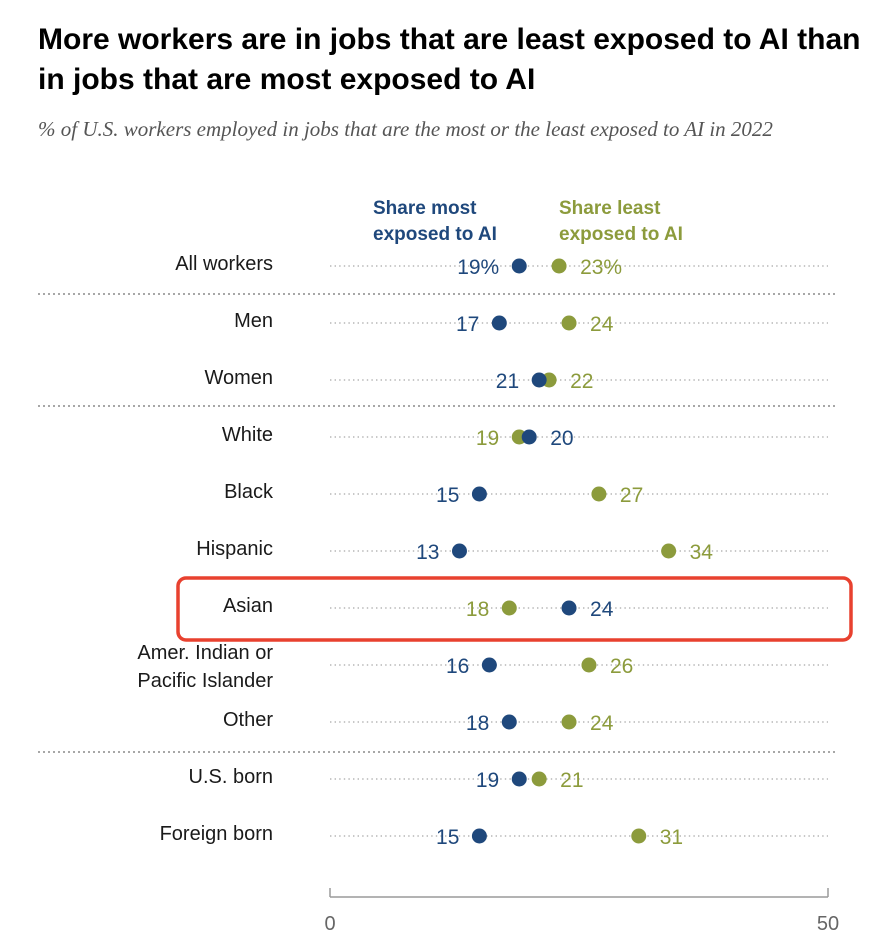 The width and height of the screenshot is (874, 944). Describe the element at coordinates (559, 266) in the screenshot. I see `dot-least-all-workers` at that location.